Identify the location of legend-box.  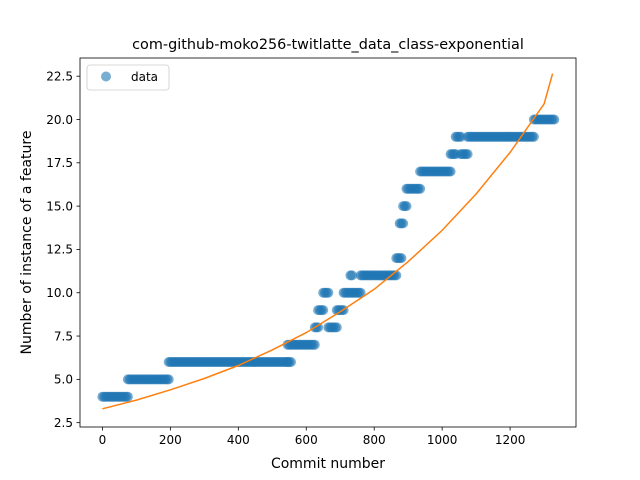
(128, 77).